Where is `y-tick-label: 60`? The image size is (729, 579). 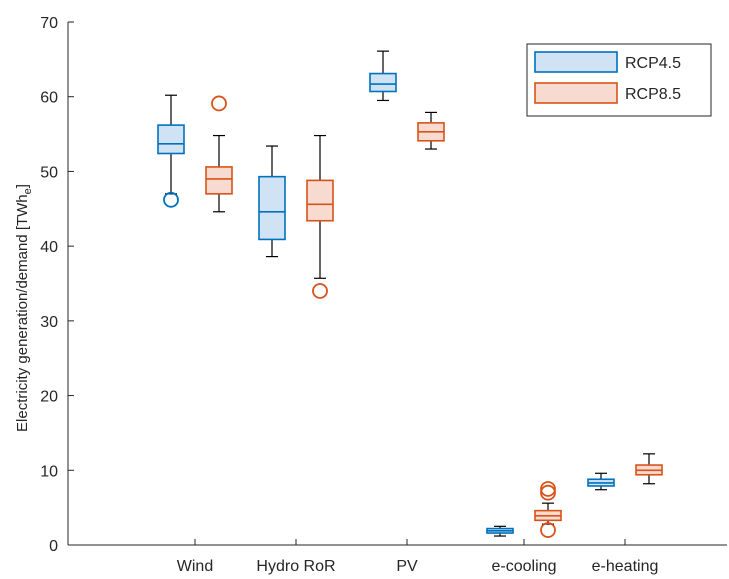 y-tick-label: 60 is located at coordinates (49, 98).